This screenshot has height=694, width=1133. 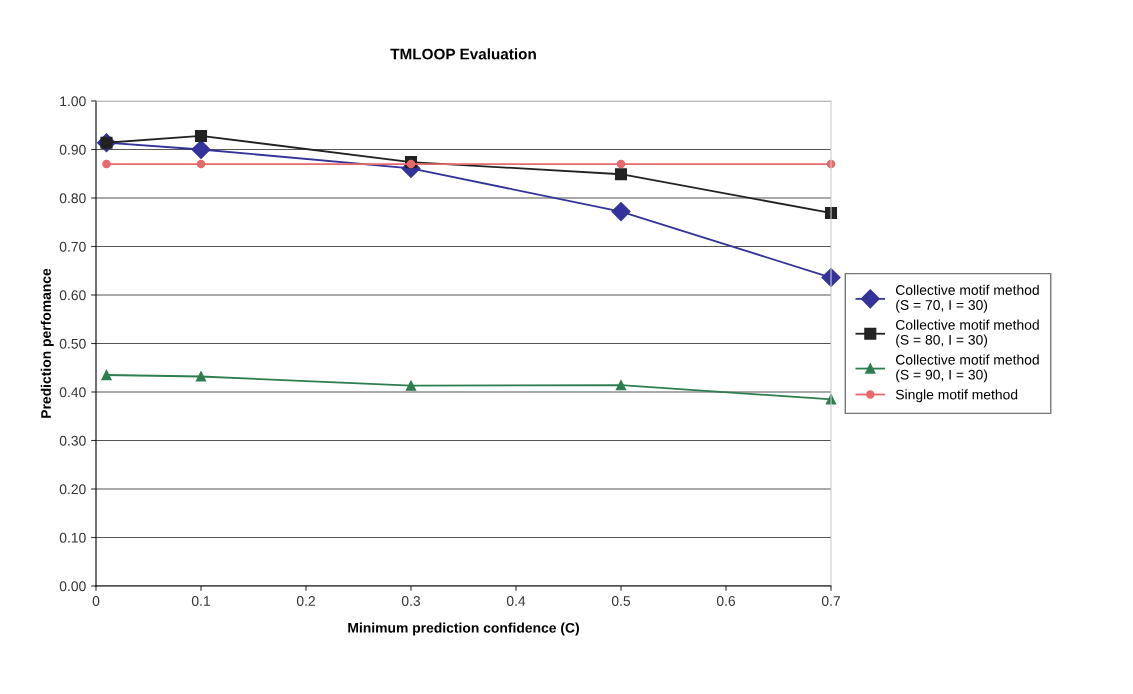 What do you see at coordinates (96, 601) in the screenshot?
I see `x-tick-label: 0` at bounding box center [96, 601].